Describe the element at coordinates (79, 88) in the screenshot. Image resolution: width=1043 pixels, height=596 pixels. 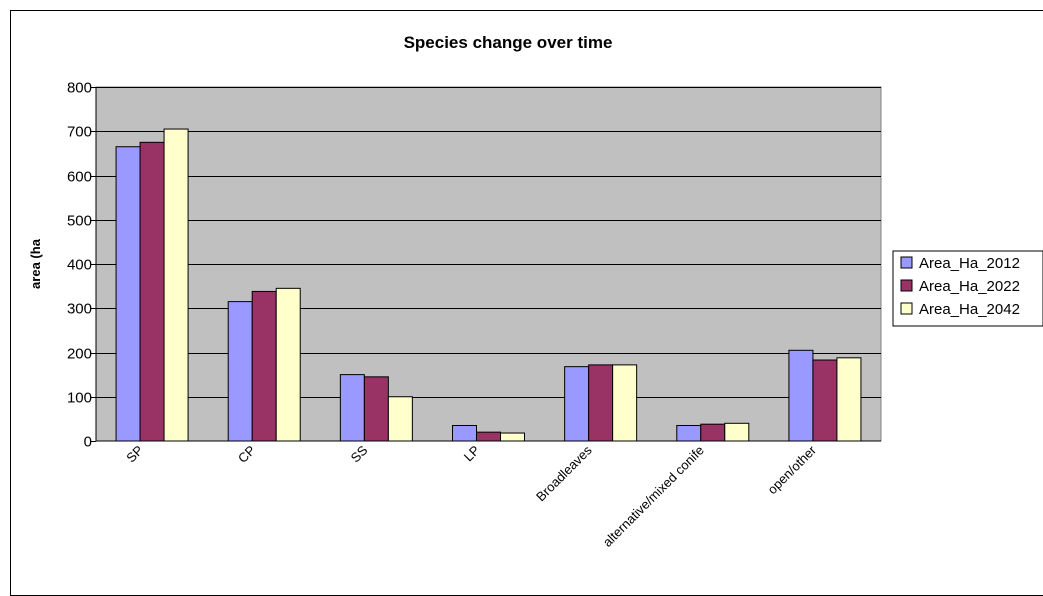
I see `y-tick-label: 800` at that location.